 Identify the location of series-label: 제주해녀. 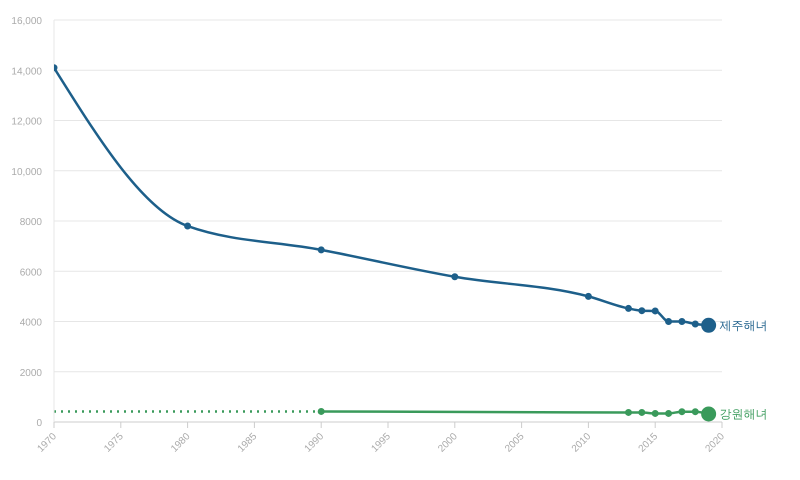
(744, 325).